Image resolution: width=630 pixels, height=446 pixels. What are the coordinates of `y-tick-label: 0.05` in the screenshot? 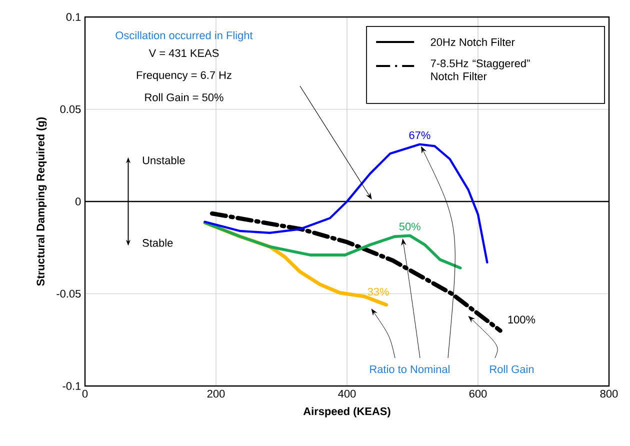 It's located at (70, 109).